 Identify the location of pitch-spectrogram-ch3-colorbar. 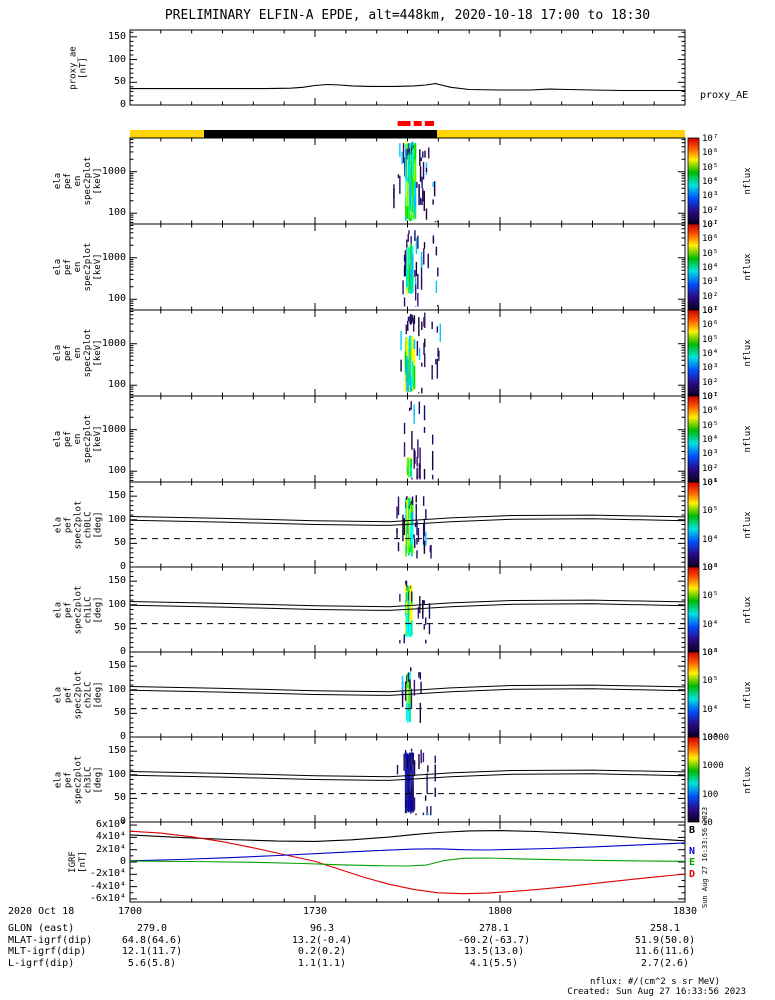
(693, 779).